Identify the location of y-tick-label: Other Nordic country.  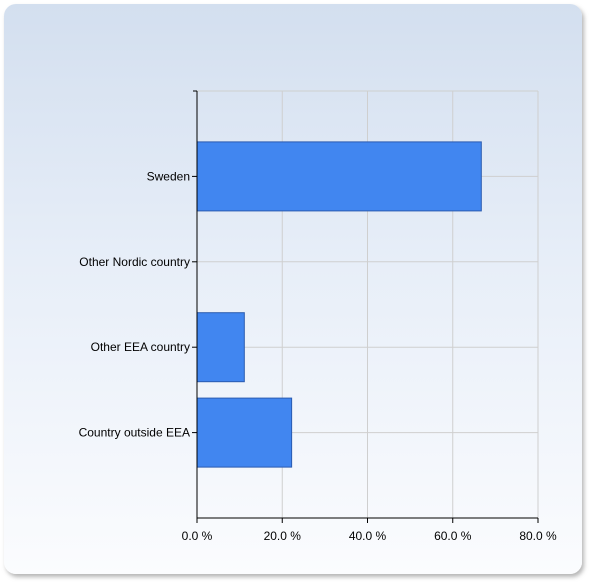
(134, 262).